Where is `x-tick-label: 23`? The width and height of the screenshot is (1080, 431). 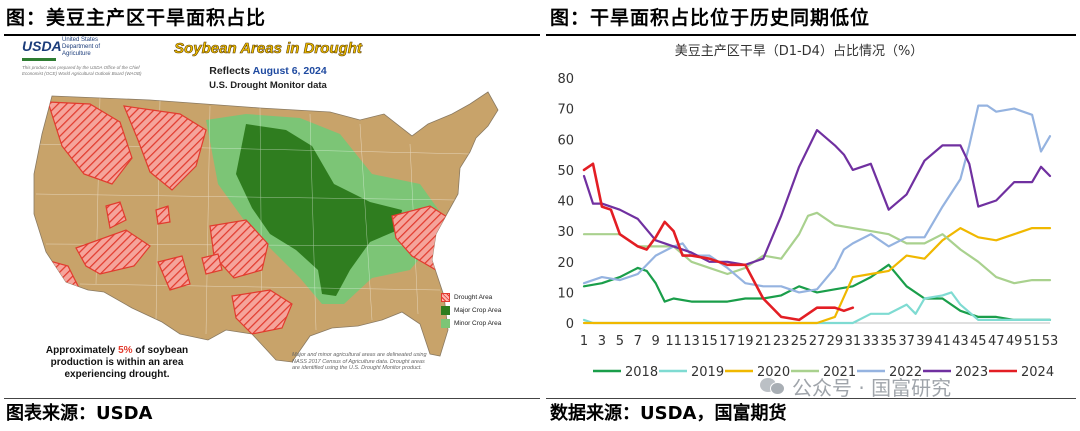 x-tick-label: 23 is located at coordinates (781, 341).